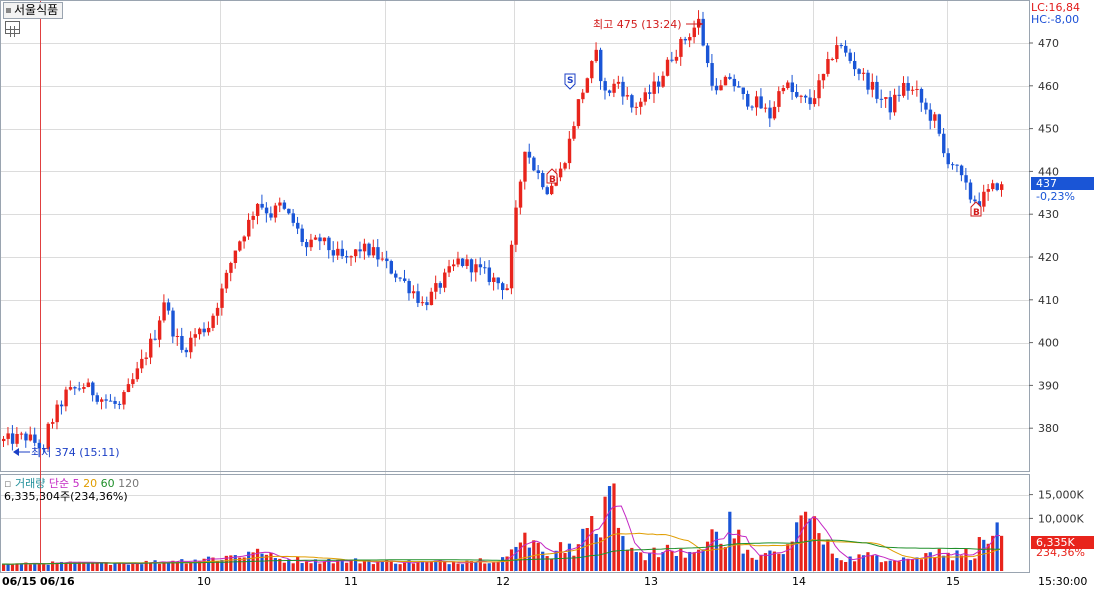  I want to click on signal-b-marker-2: B, so click(976, 209).